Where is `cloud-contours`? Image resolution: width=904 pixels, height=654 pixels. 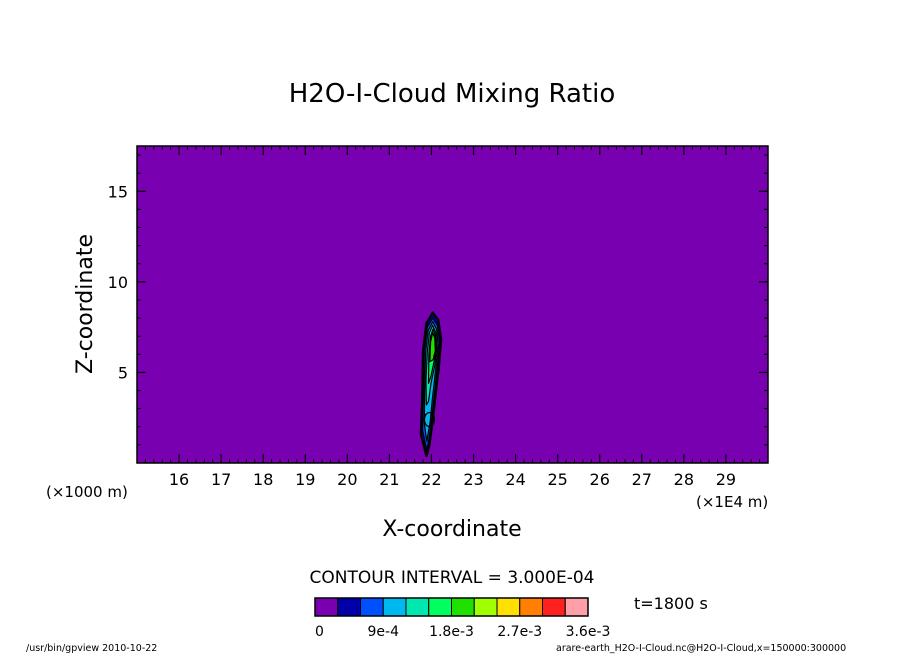
cloud-contours is located at coordinates (431, 384).